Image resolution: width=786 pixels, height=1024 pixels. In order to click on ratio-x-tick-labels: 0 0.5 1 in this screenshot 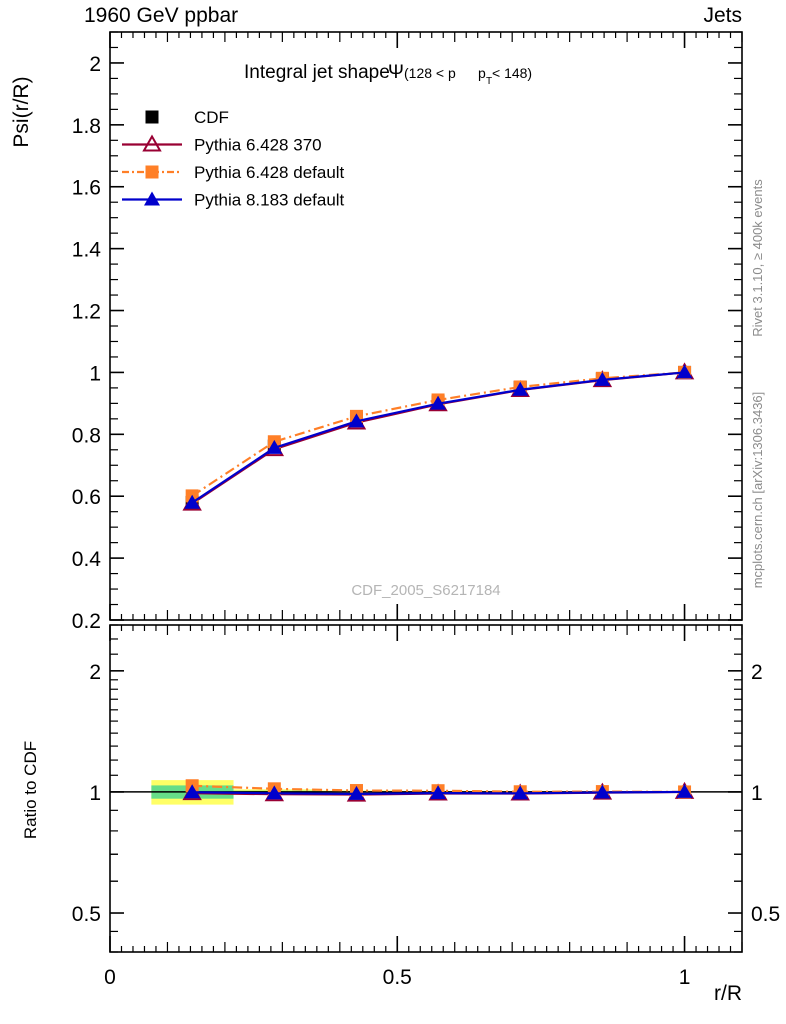, I will do `click(397, 977)`.